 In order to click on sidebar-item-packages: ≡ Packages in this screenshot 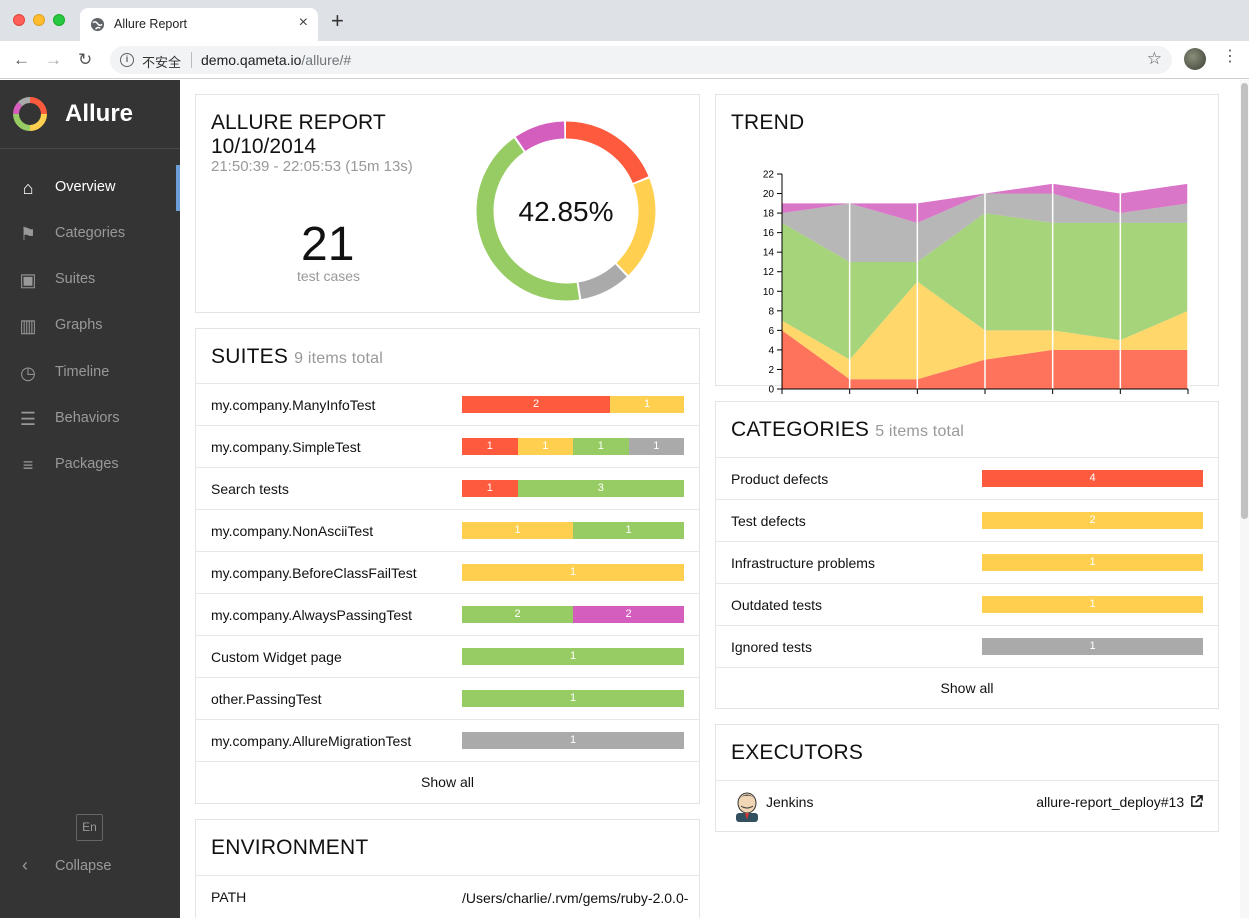, I will do `click(90, 465)`.